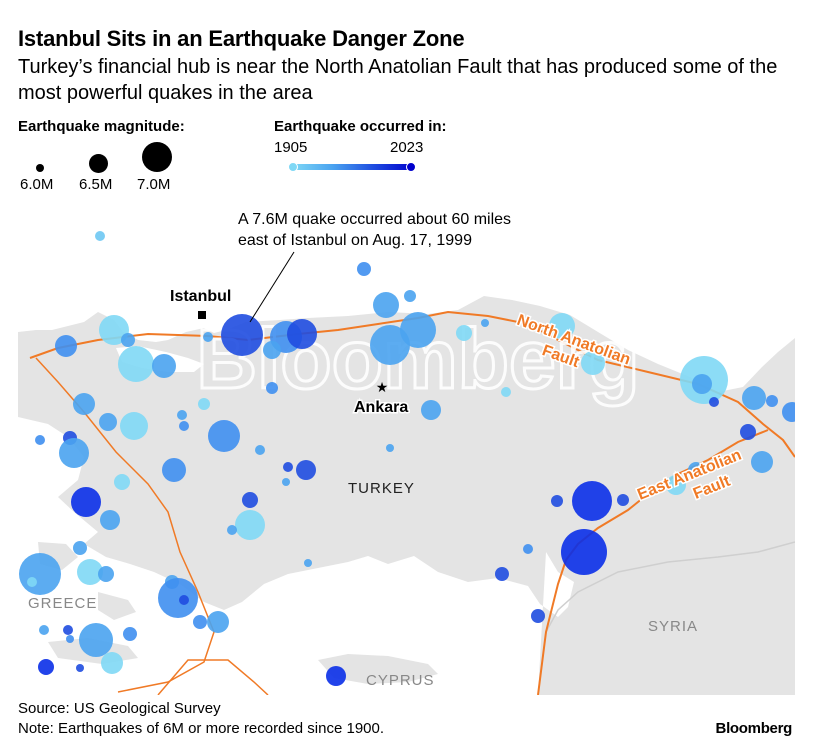  What do you see at coordinates (382, 388) in the screenshot?
I see `ankara-star-icon: ★` at bounding box center [382, 388].